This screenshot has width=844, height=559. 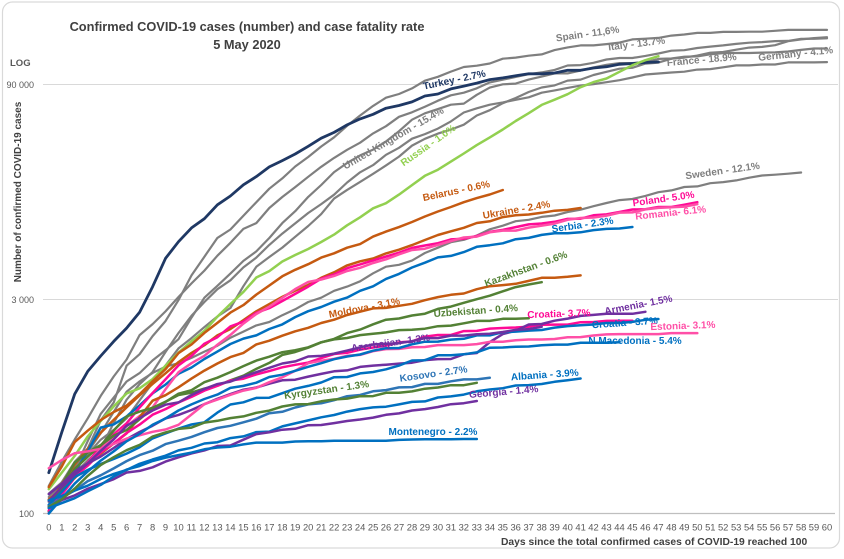 I want to click on svg-text: 20, so click(x=308, y=527).